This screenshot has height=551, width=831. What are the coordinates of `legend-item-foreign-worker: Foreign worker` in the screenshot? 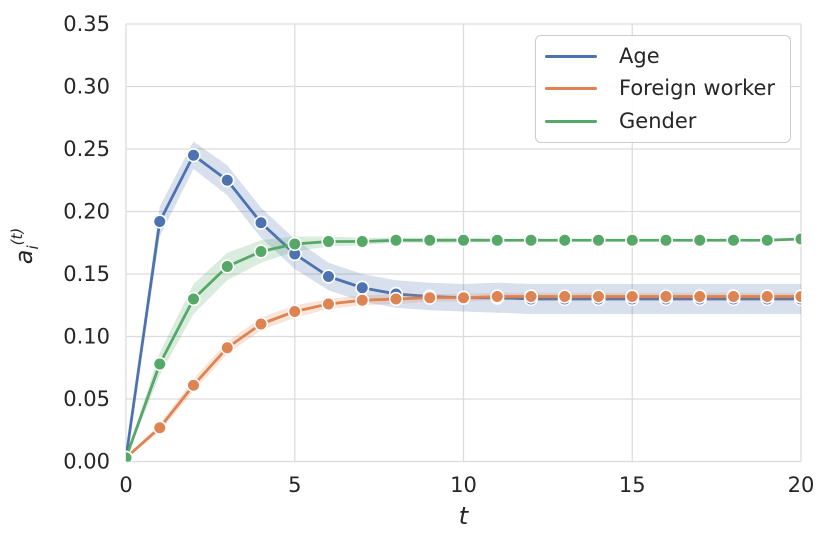 It's located at (663, 89).